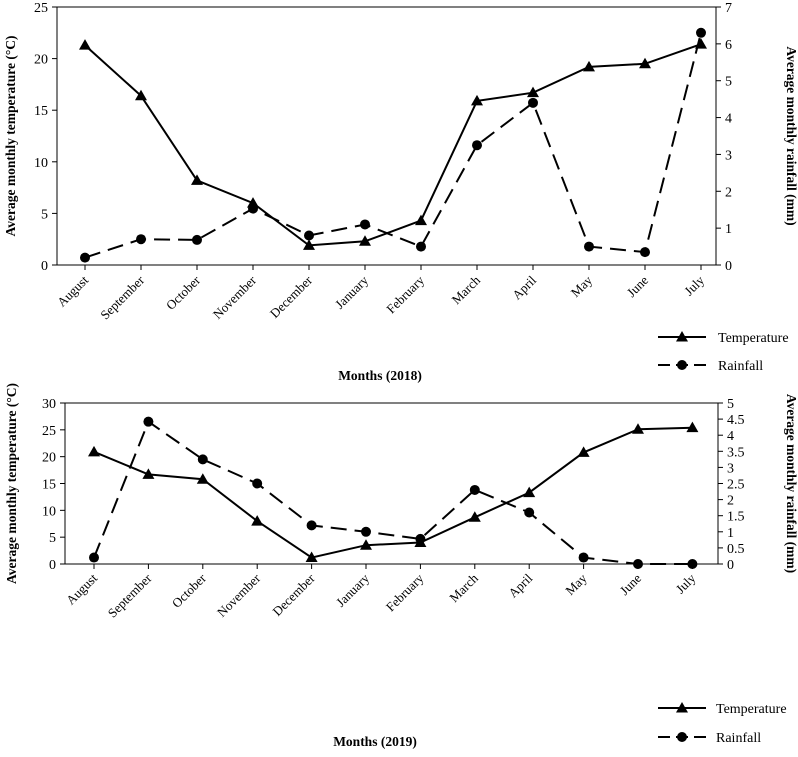 This screenshot has height=757, width=798. What do you see at coordinates (728, 229) in the screenshot?
I see `y2-tick-label: 1` at bounding box center [728, 229].